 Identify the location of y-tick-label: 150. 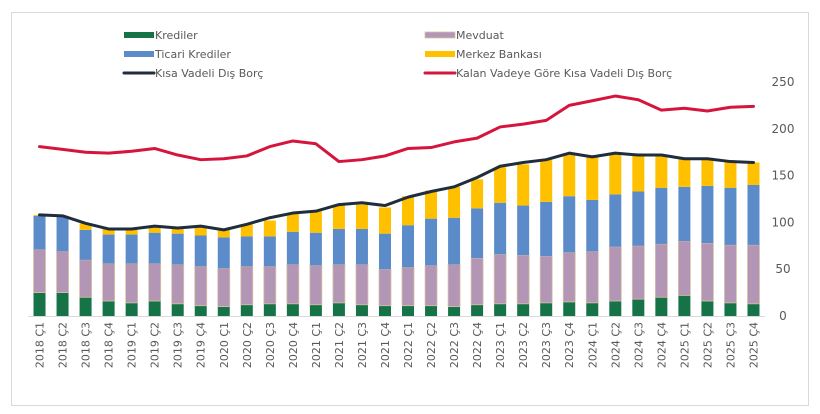
(783, 176).